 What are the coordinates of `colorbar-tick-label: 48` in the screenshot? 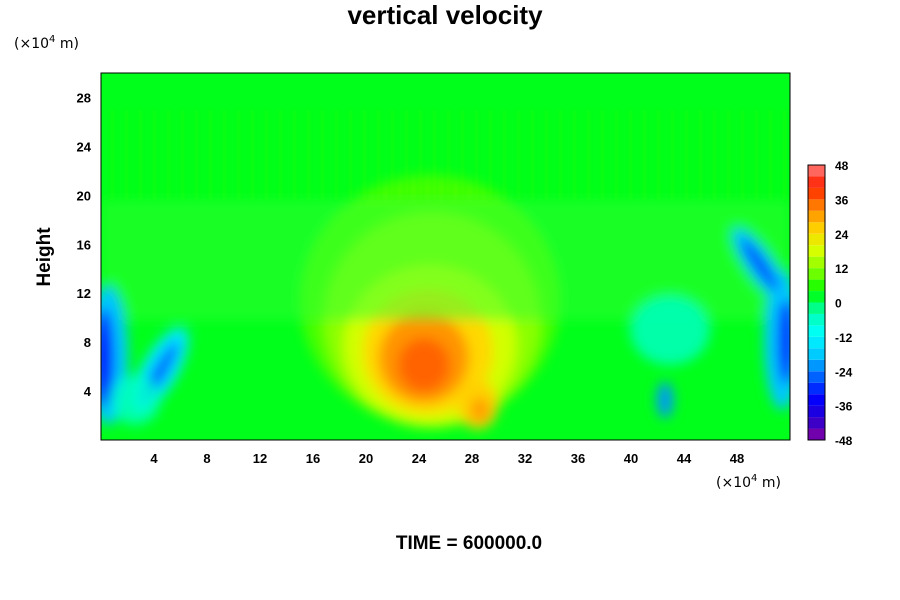 It's located at (842, 166).